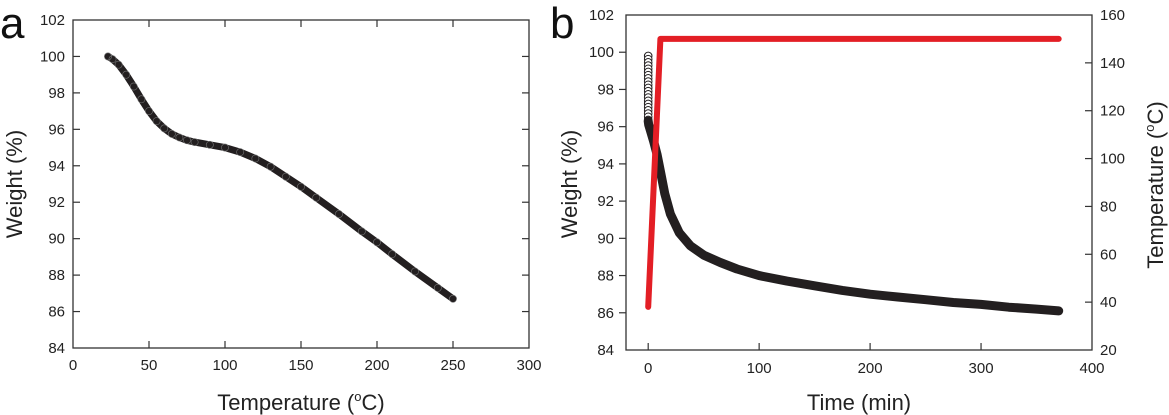 Image resolution: width=1169 pixels, height=415 pixels. I want to click on y2-tick-label: 160, so click(1112, 15).